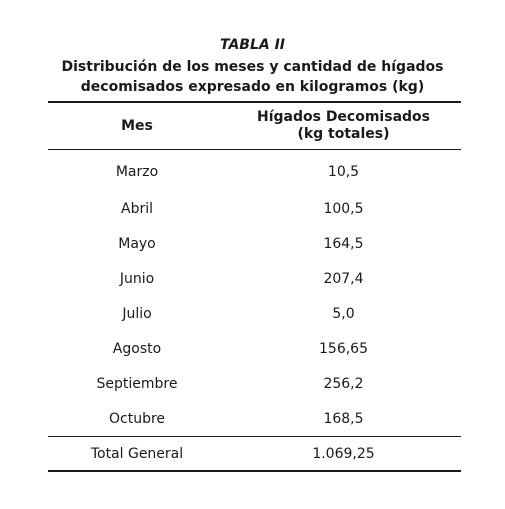 This screenshot has width=505, height=509. I want to click on total-row: Total General 1.069,25, so click(254, 454).